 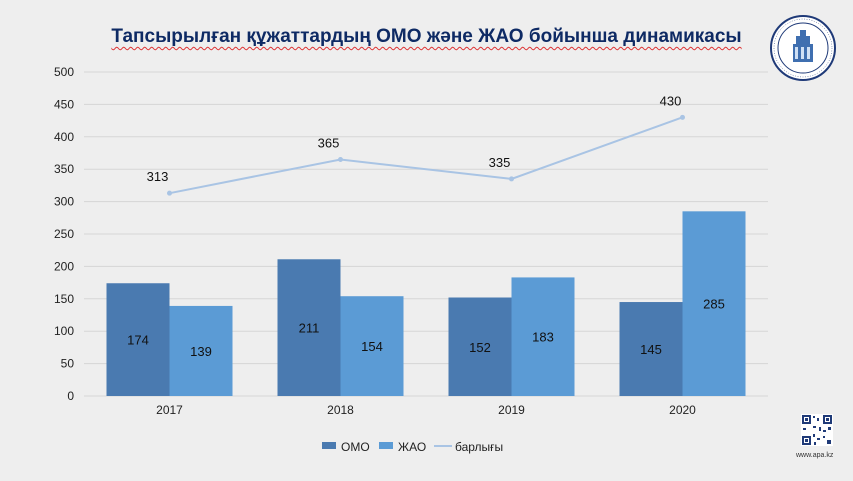 What do you see at coordinates (511, 410) in the screenshot?
I see `x-tick-label: 2019` at bounding box center [511, 410].